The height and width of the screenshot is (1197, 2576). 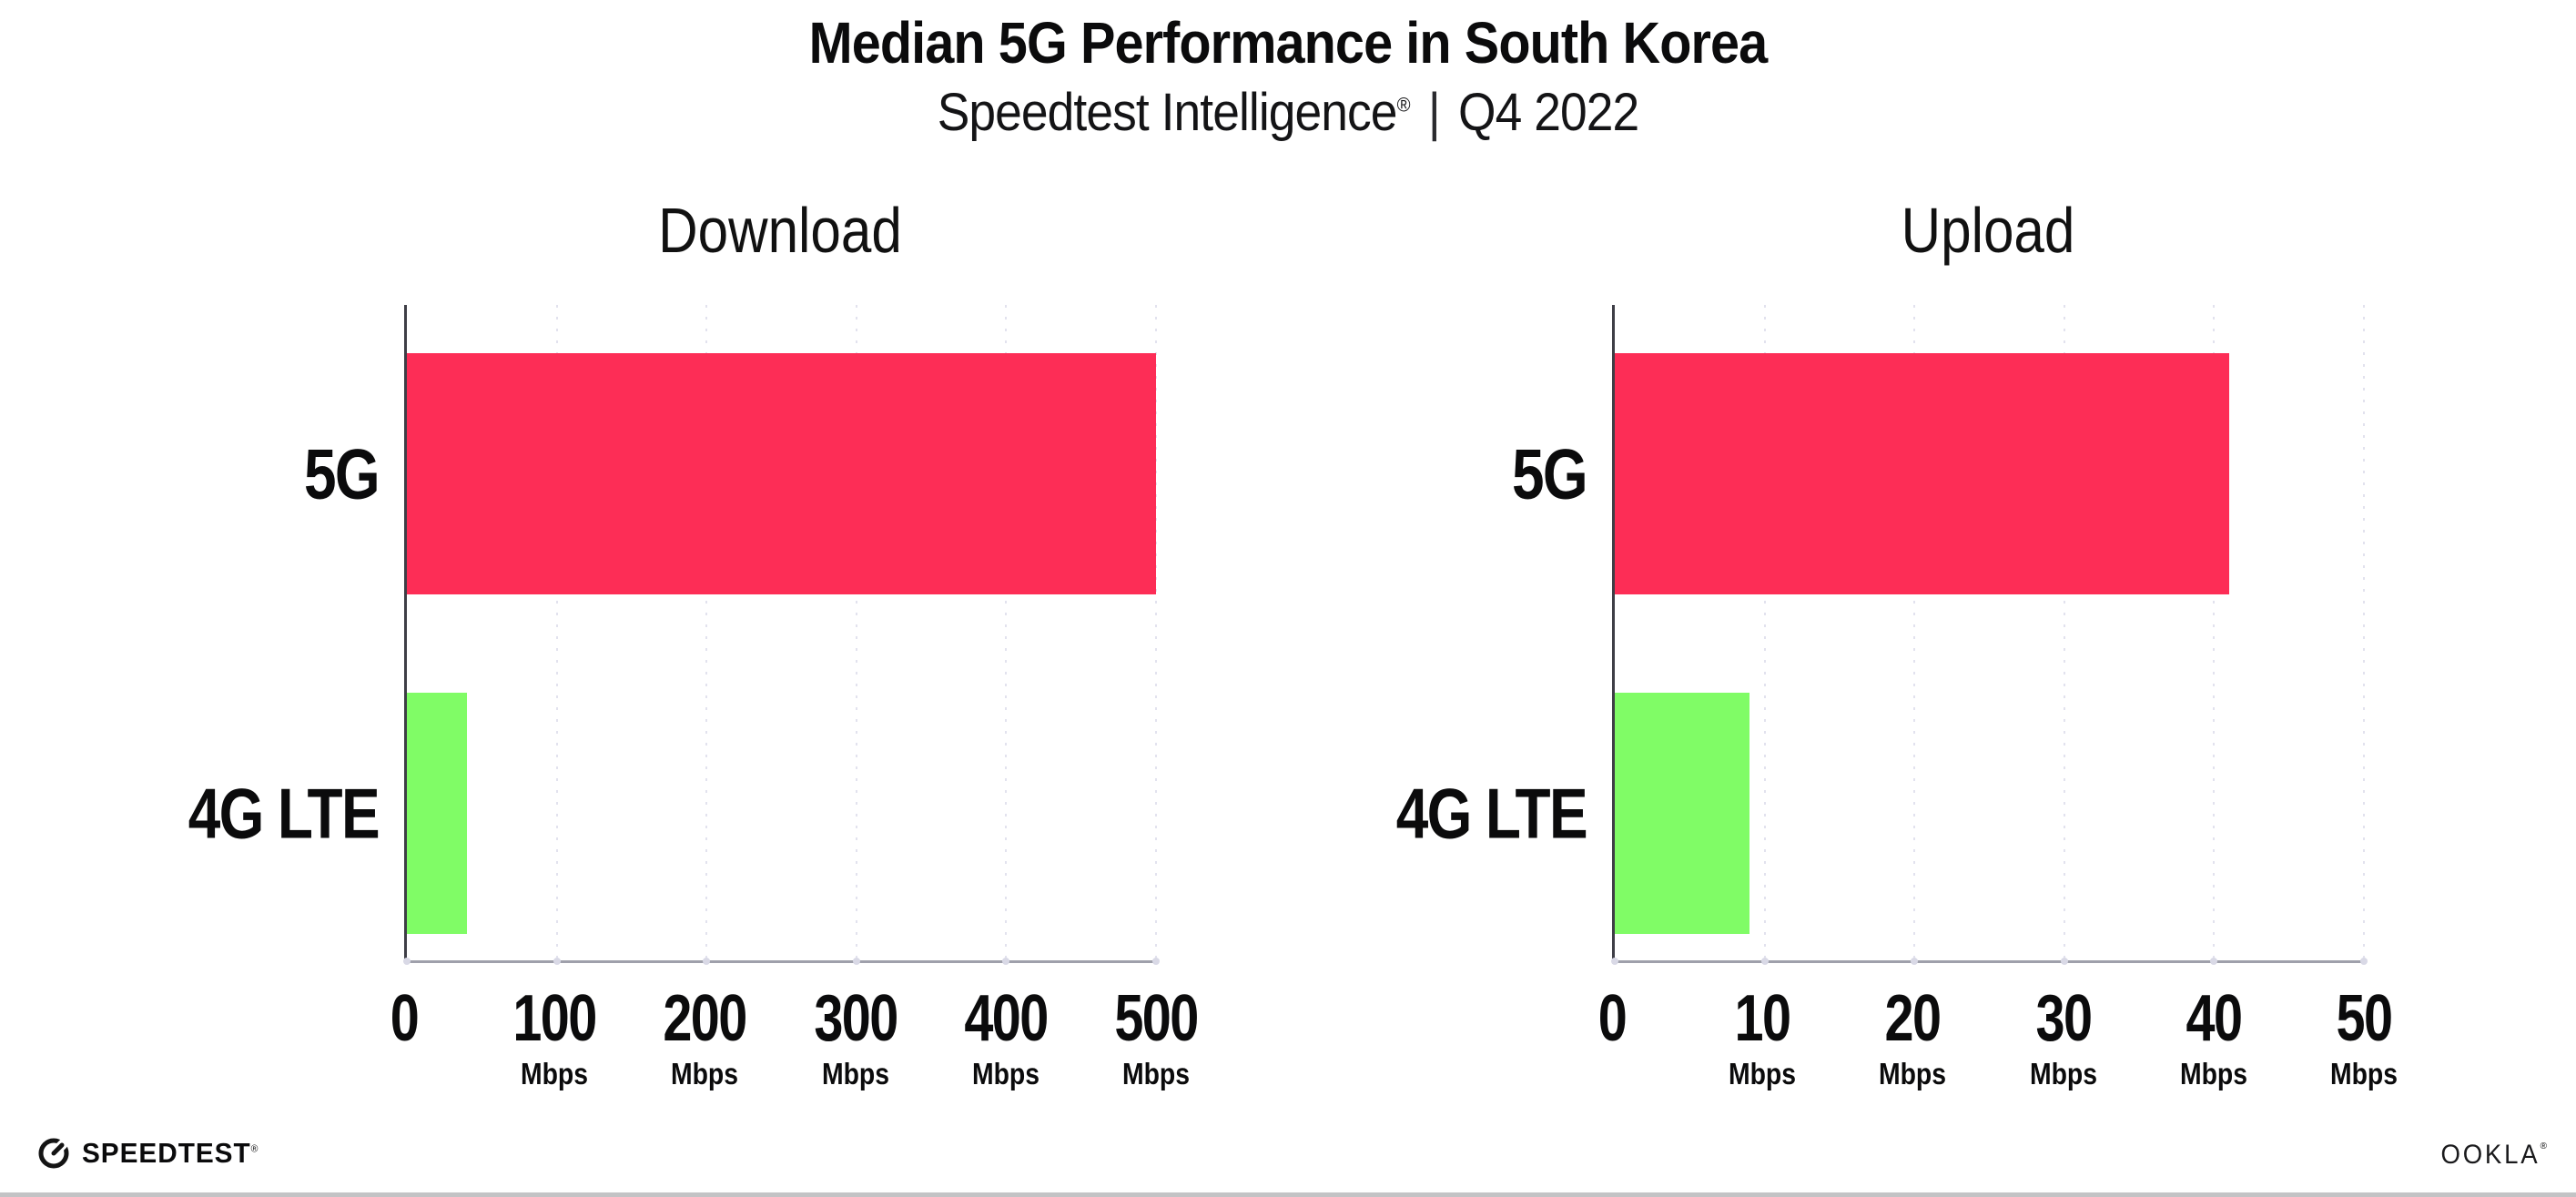 I want to click on x-tick-value: 30, so click(x=2063, y=1018).